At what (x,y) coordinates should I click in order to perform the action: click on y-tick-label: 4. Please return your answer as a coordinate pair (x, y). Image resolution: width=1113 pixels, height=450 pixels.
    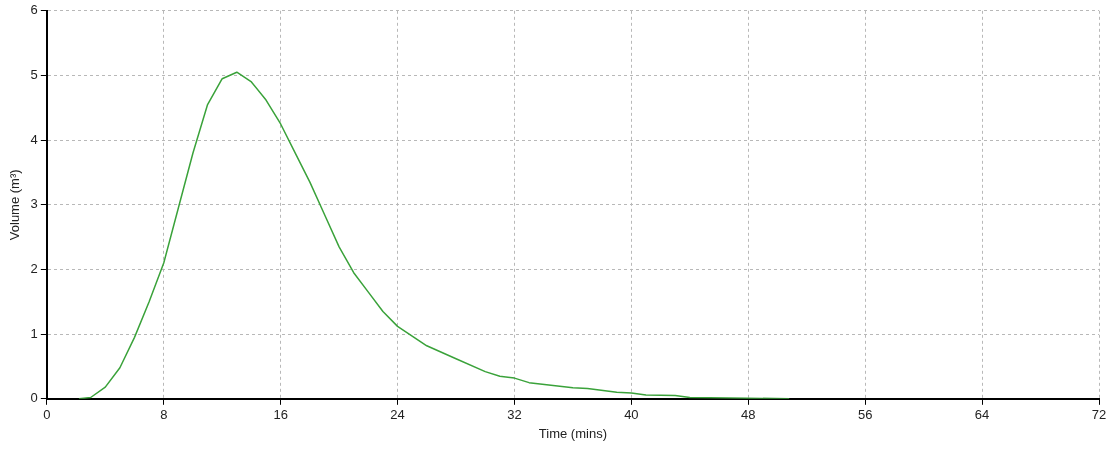
    Looking at the image, I should click on (34, 139).